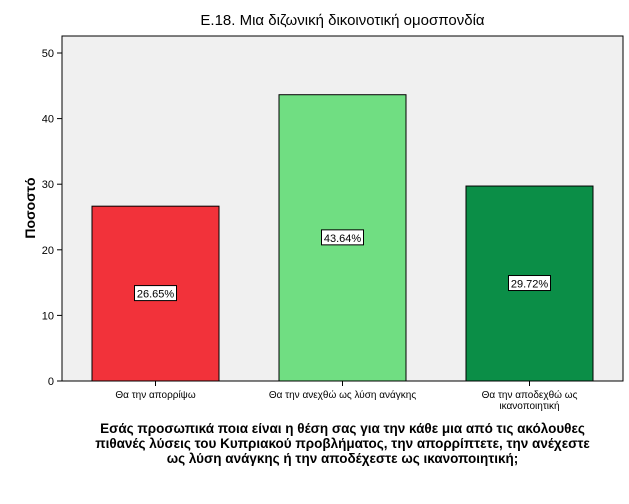 This screenshot has height=504, width=629. I want to click on data-label: 26.65%, so click(156, 295).